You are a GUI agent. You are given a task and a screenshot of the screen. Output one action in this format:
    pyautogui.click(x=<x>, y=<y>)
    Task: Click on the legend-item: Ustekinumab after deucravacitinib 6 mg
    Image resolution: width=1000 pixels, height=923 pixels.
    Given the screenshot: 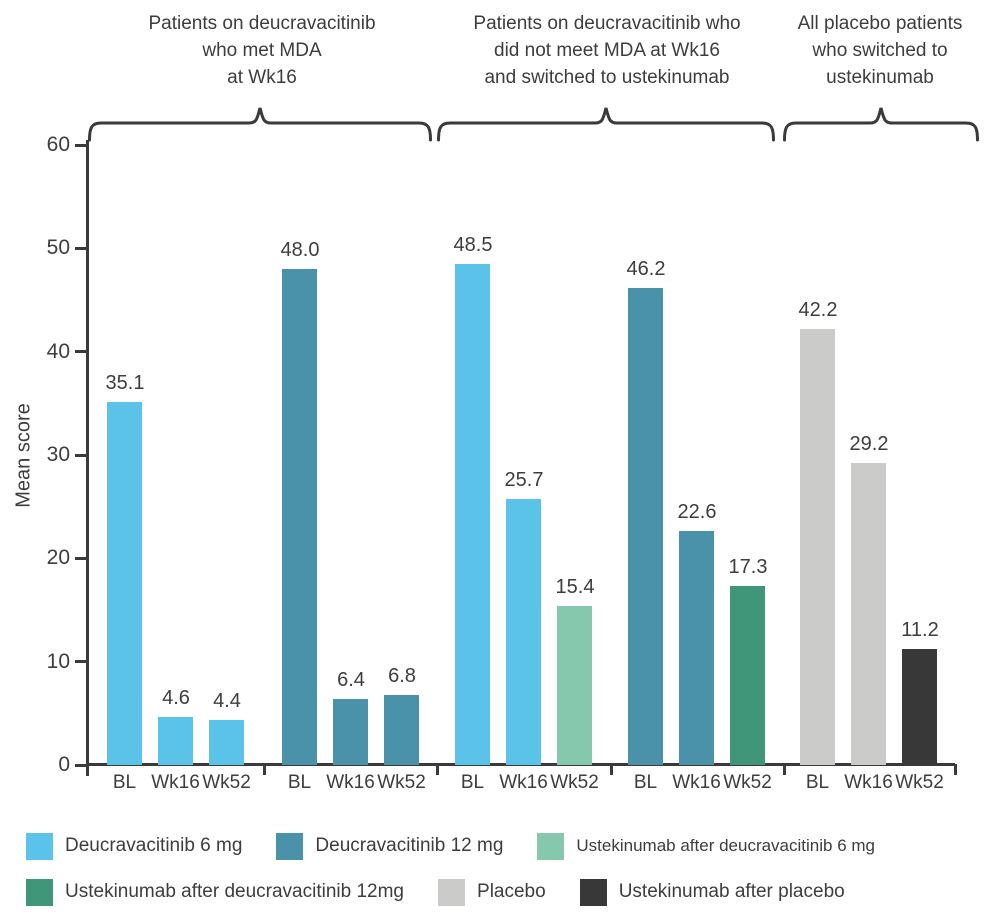 What is the action you would take?
    pyautogui.click(x=706, y=846)
    